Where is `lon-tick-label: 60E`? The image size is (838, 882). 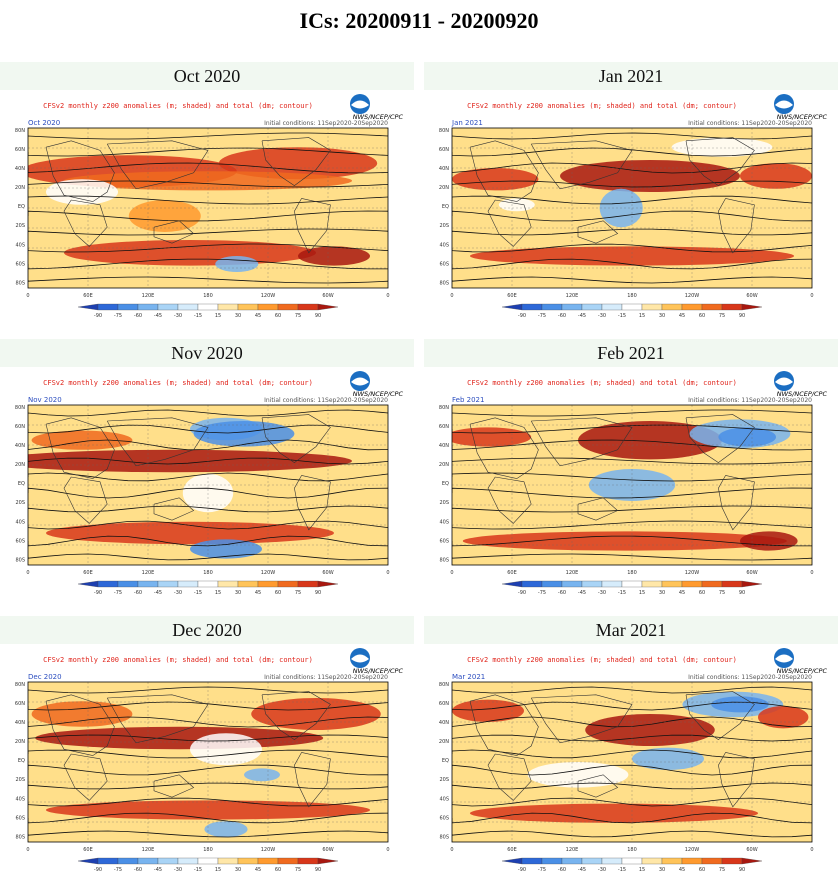
lon-tick-label: 60E is located at coordinates (512, 296).